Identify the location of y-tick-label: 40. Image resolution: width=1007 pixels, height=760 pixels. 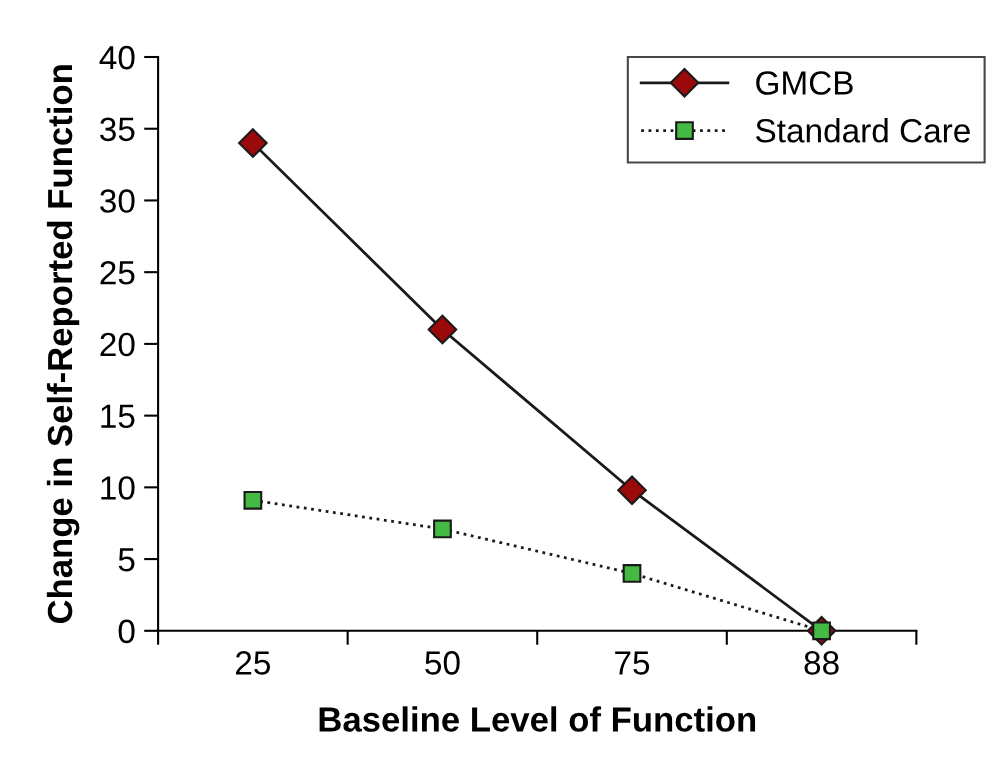
(117, 57).